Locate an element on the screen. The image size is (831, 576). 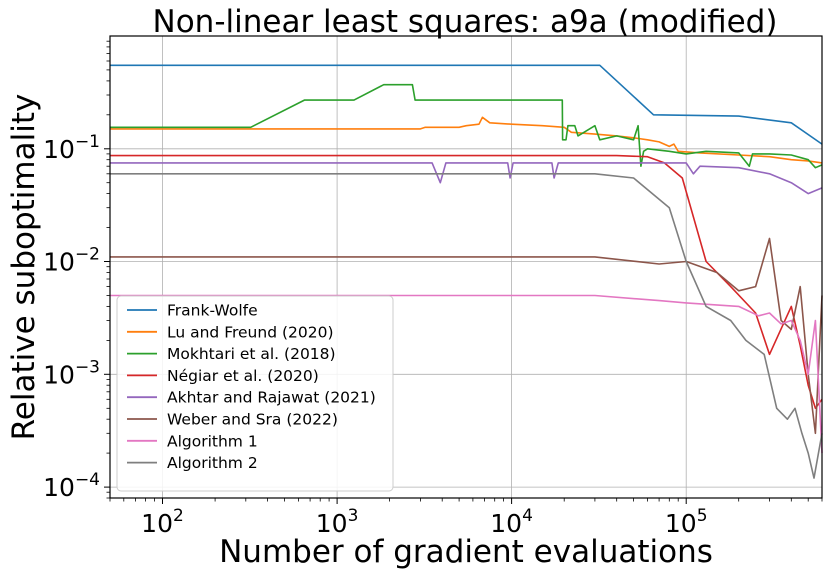
x-tick-label: 104 is located at coordinates (511, 522).